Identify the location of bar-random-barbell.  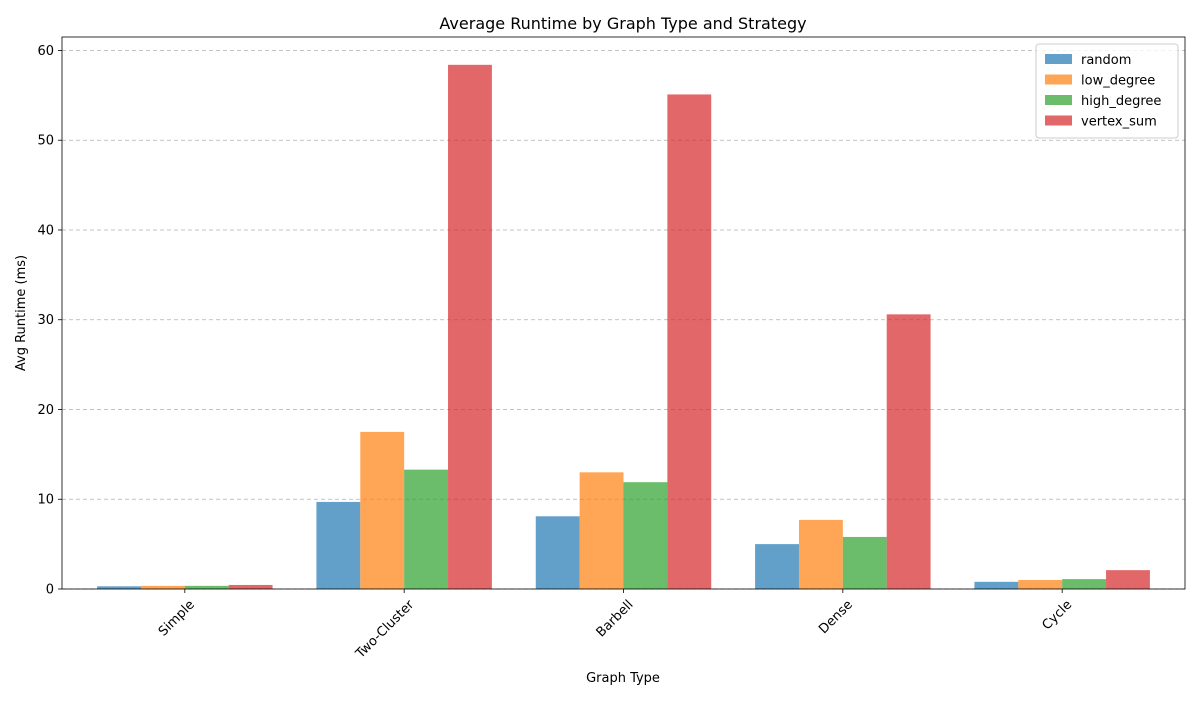
(557, 552).